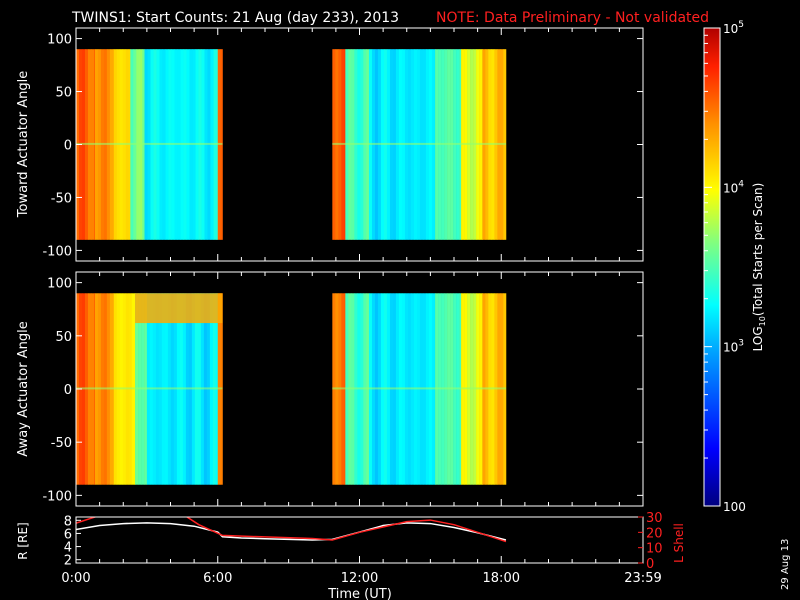  What do you see at coordinates (733, 28) in the screenshot?
I see `colorbar-tick-label: 10⁵` at bounding box center [733, 28].